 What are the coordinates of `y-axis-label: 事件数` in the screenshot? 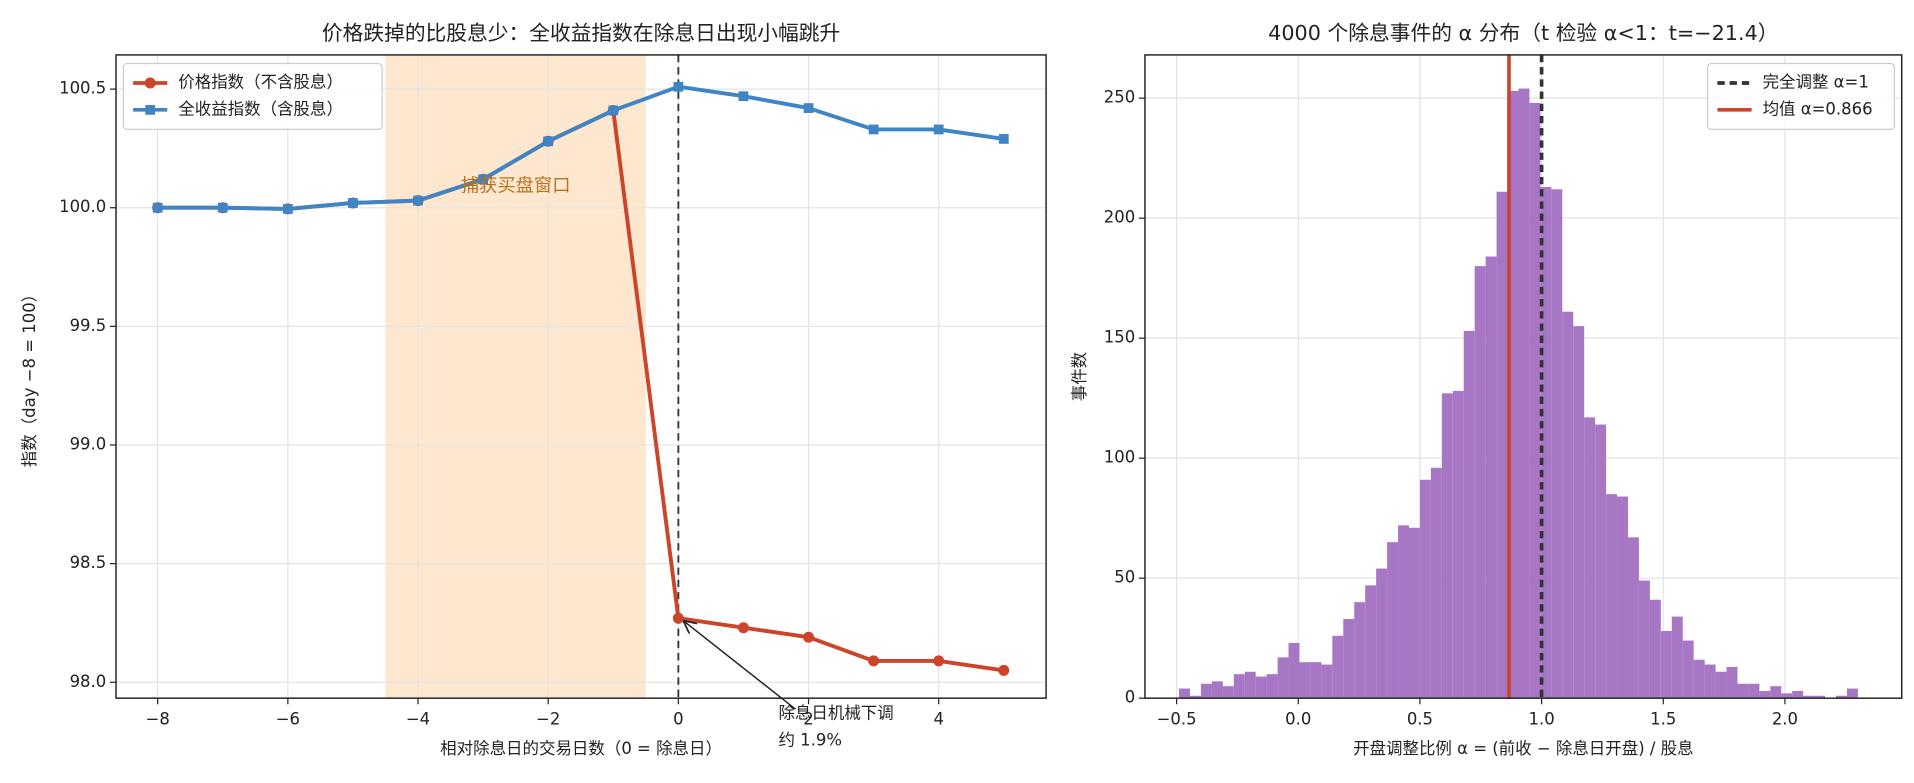 It's located at (1079, 376).